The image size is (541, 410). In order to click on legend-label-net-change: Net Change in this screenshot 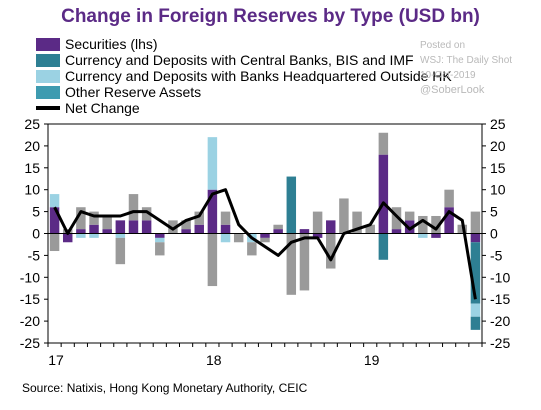, I will do `click(102, 108)`.